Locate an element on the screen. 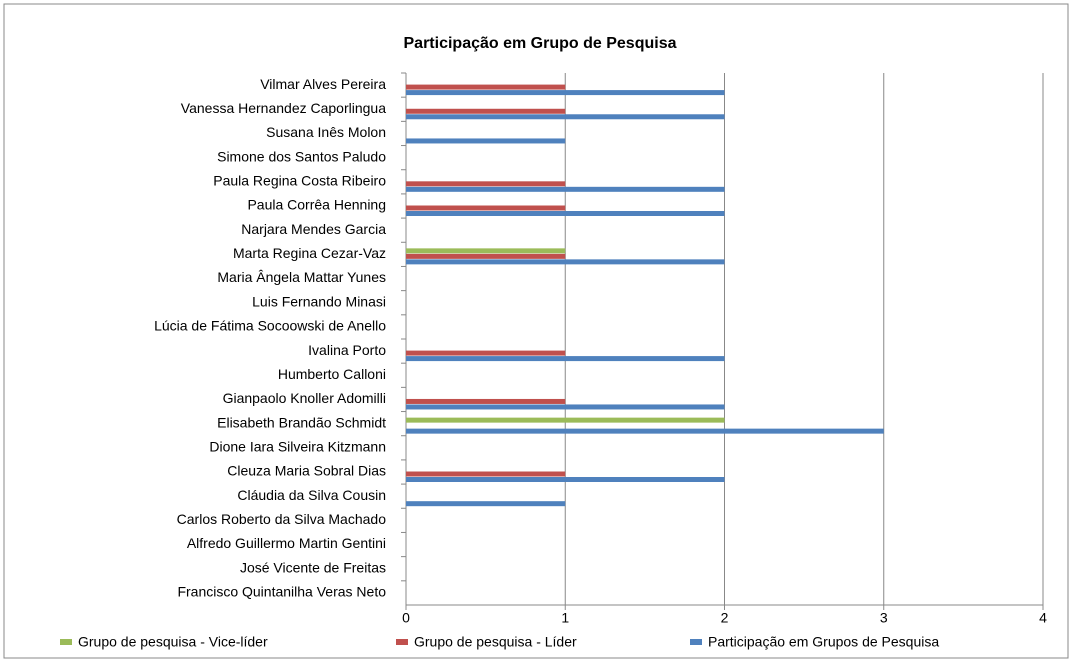  x-tick-label: 3 is located at coordinates (884, 618).